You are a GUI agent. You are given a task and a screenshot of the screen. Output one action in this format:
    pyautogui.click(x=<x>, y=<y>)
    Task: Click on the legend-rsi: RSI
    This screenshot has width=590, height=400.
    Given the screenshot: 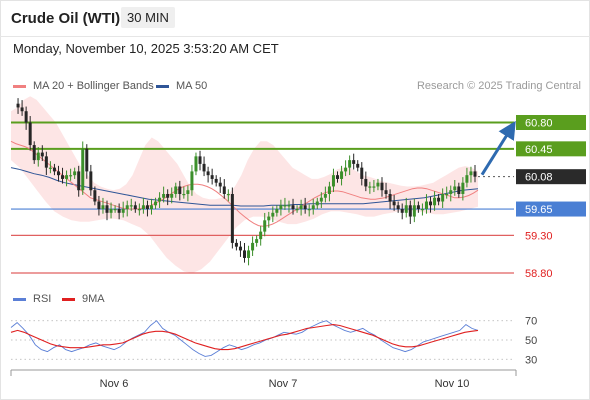 What is the action you would take?
    pyautogui.click(x=32, y=299)
    